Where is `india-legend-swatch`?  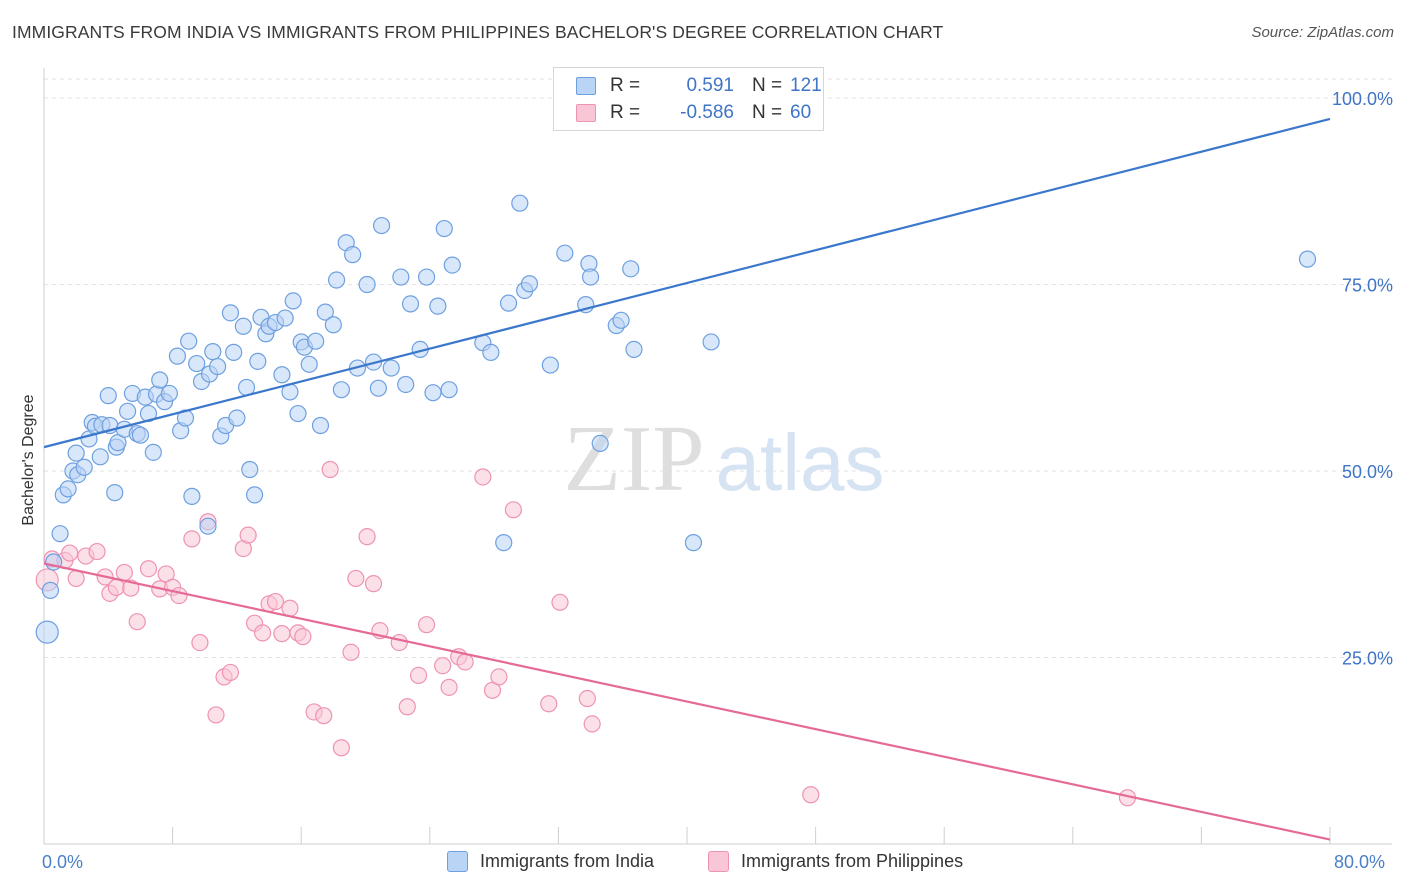 india-legend-swatch is located at coordinates (457, 861).